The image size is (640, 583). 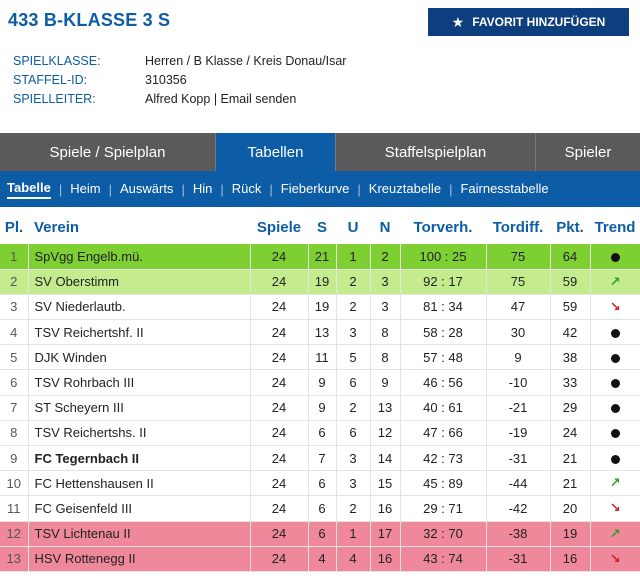 What do you see at coordinates (139, 408) in the screenshot?
I see `cell-team-name: ST Scheyern III` at bounding box center [139, 408].